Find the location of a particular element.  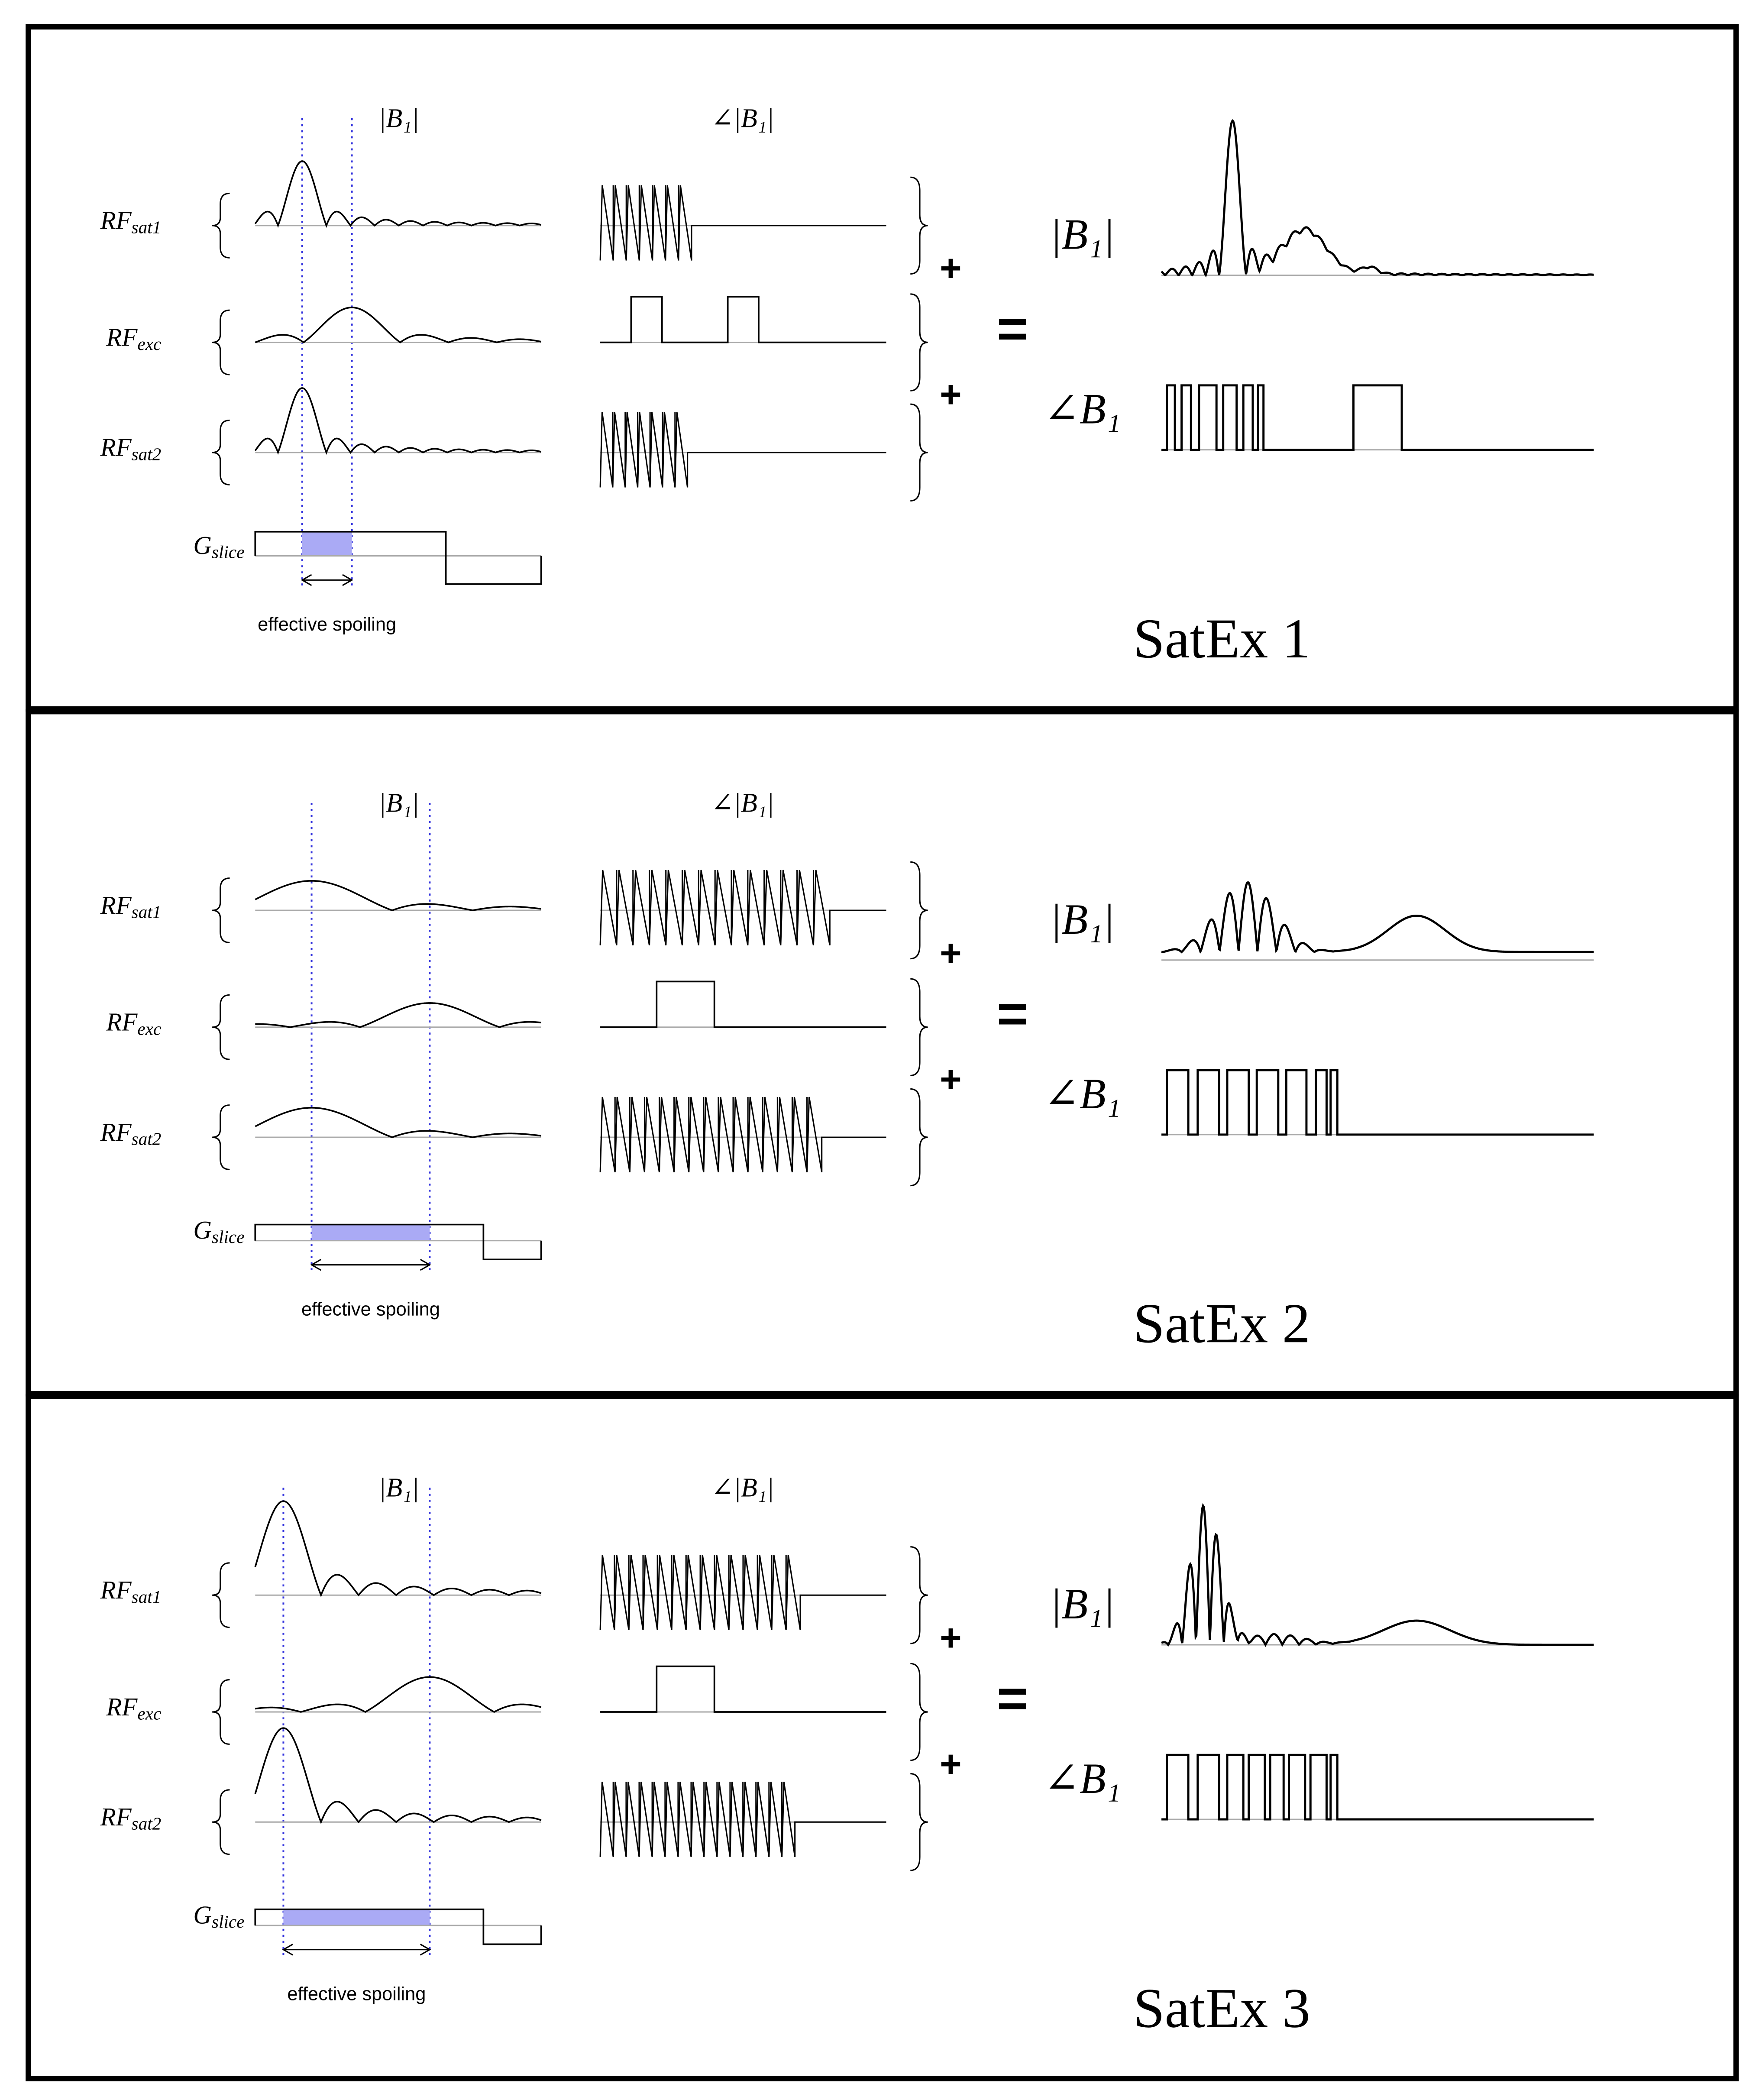

panel-title: SatEx 1 is located at coordinates (1221, 639).